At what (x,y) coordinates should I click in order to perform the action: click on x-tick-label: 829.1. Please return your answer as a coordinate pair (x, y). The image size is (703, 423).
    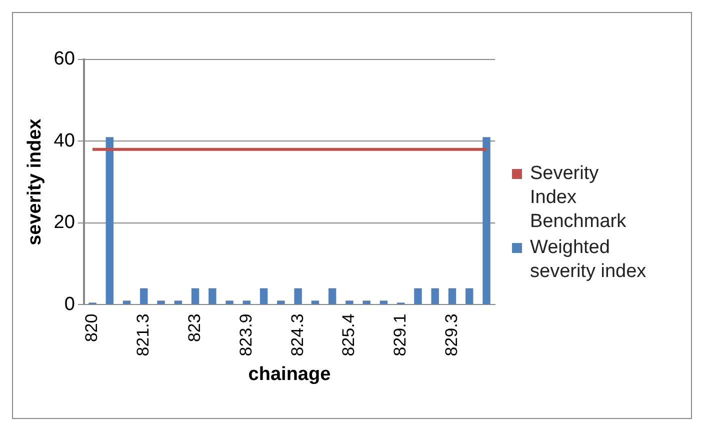
    Looking at the image, I should click on (400, 335).